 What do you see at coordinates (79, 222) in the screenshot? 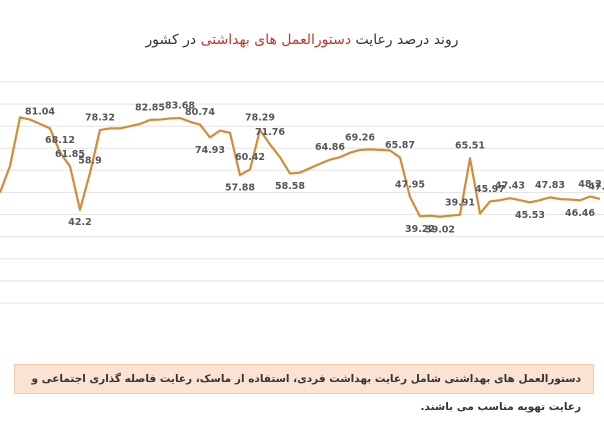
I see `data-label: 42.2` at bounding box center [79, 222].